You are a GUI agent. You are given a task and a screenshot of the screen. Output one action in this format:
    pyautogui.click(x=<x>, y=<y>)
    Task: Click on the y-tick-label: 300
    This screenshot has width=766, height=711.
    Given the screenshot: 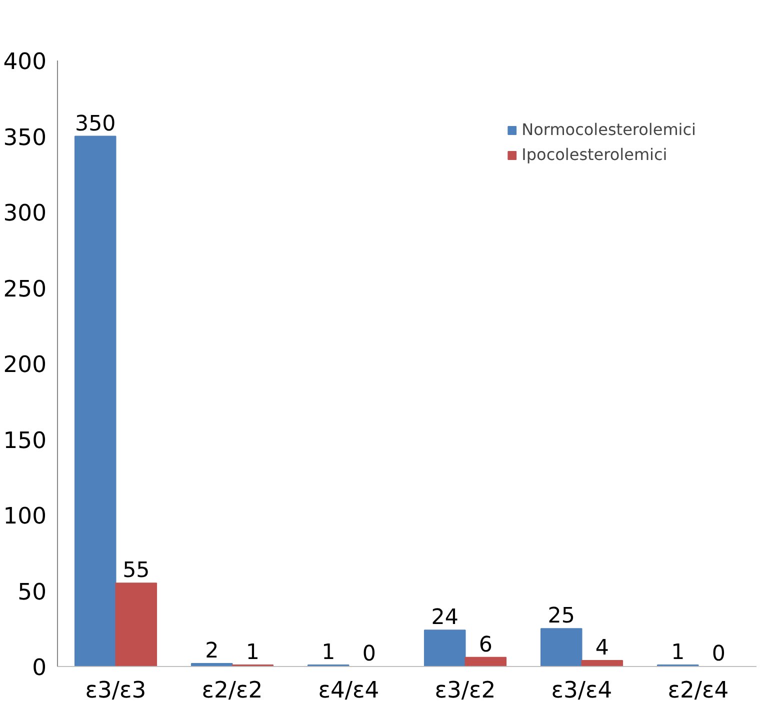 What is the action you would take?
    pyautogui.click(x=25, y=213)
    